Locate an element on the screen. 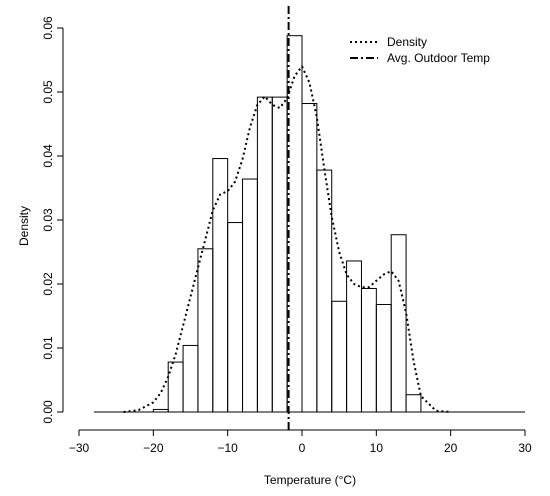 This screenshot has width=550, height=496. x-tick-label: 30 is located at coordinates (525, 448).